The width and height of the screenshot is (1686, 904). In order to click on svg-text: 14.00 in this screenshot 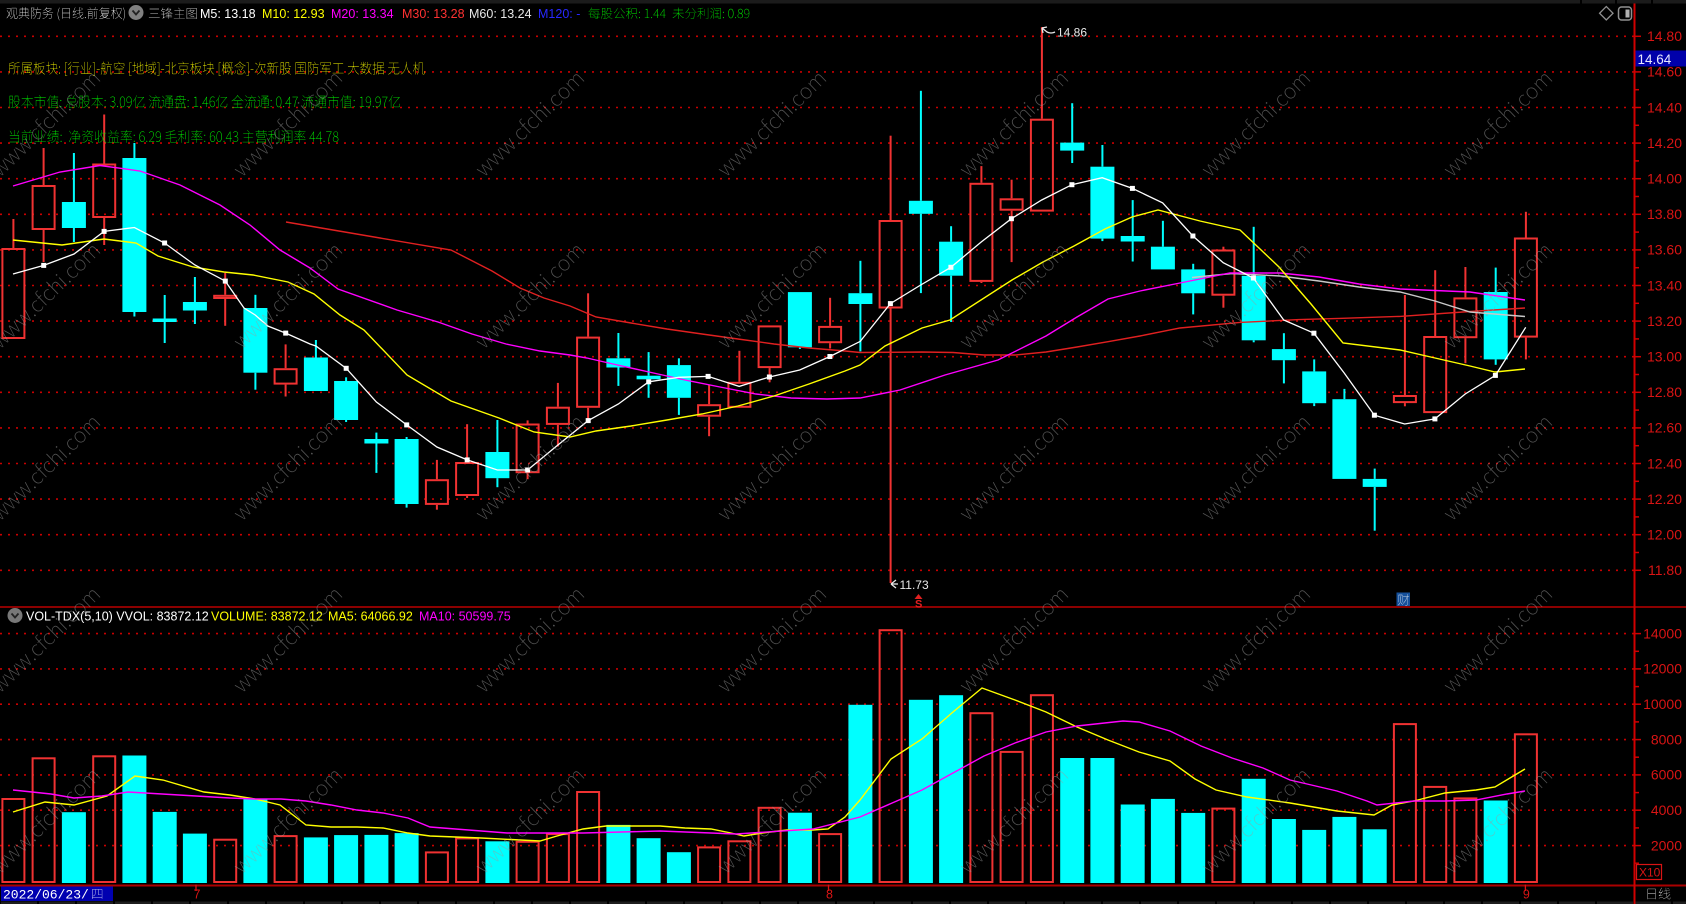, I will do `click(1664, 179)`.